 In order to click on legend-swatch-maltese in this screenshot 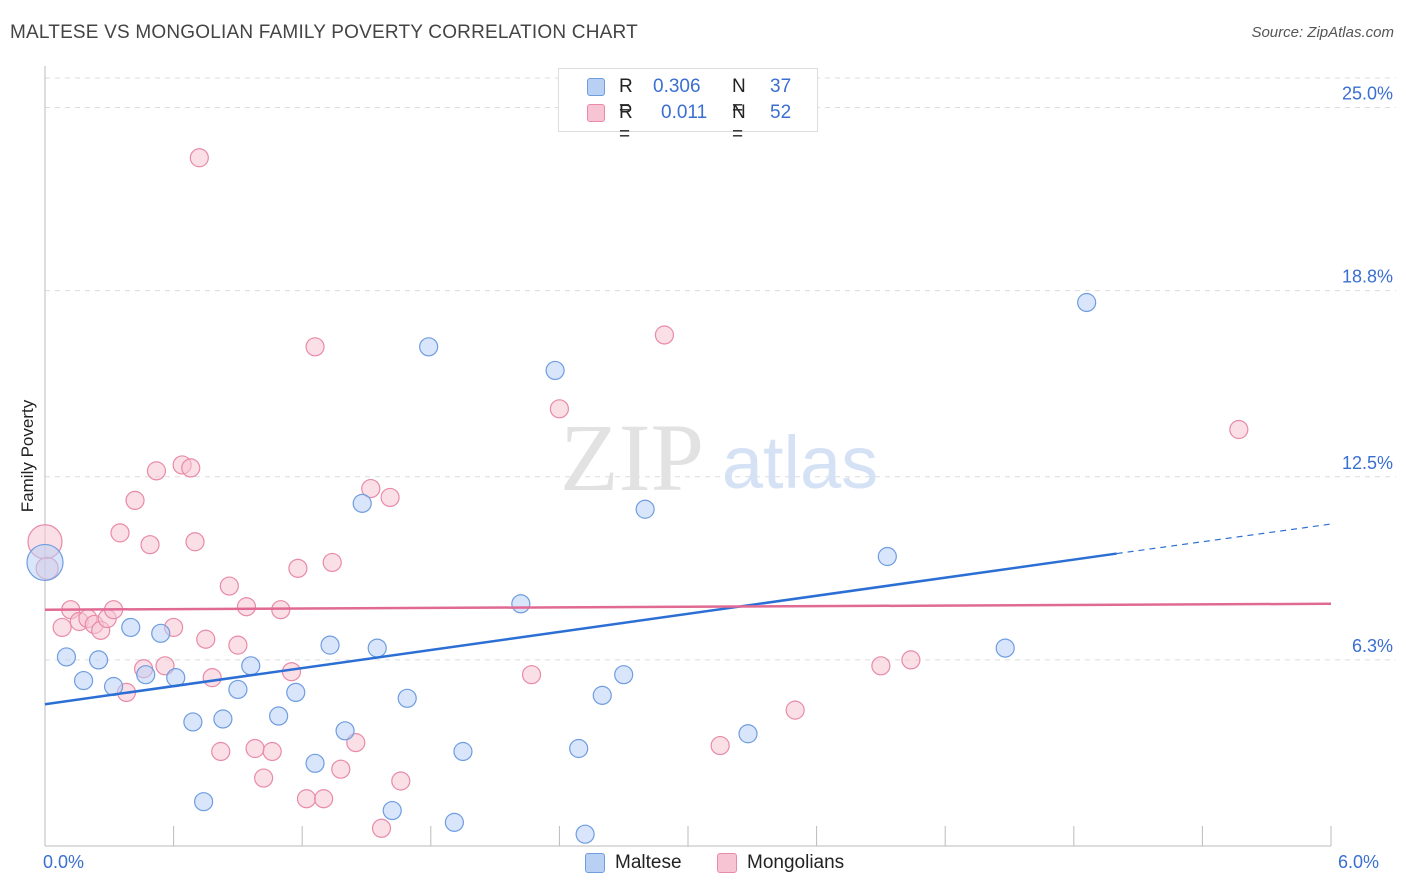, I will do `click(596, 87)`.